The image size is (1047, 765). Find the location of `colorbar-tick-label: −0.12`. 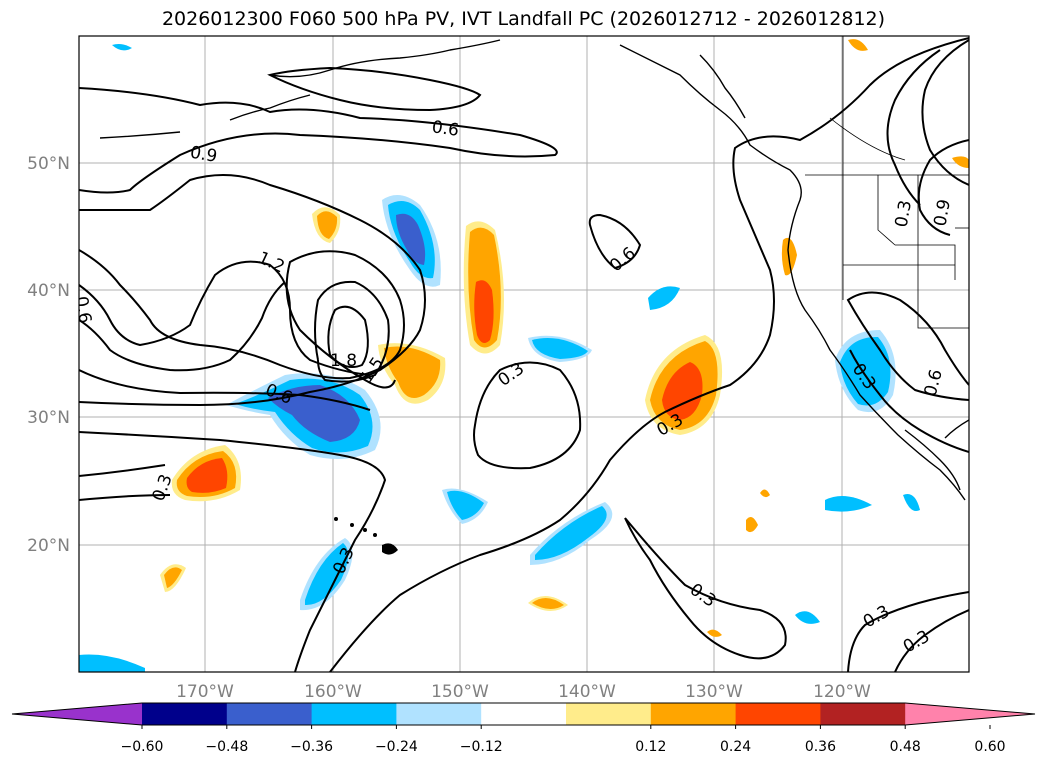

colorbar-tick-label: −0.12 is located at coordinates (481, 747).